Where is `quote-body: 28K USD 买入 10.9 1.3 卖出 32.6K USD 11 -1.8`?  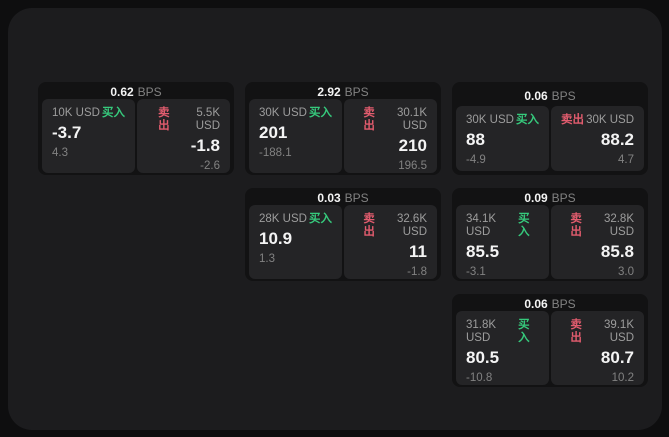
quote-body: 28K USD 买入 10.9 1.3 卖出 32.6K USD 11 -1.8 is located at coordinates (343, 242).